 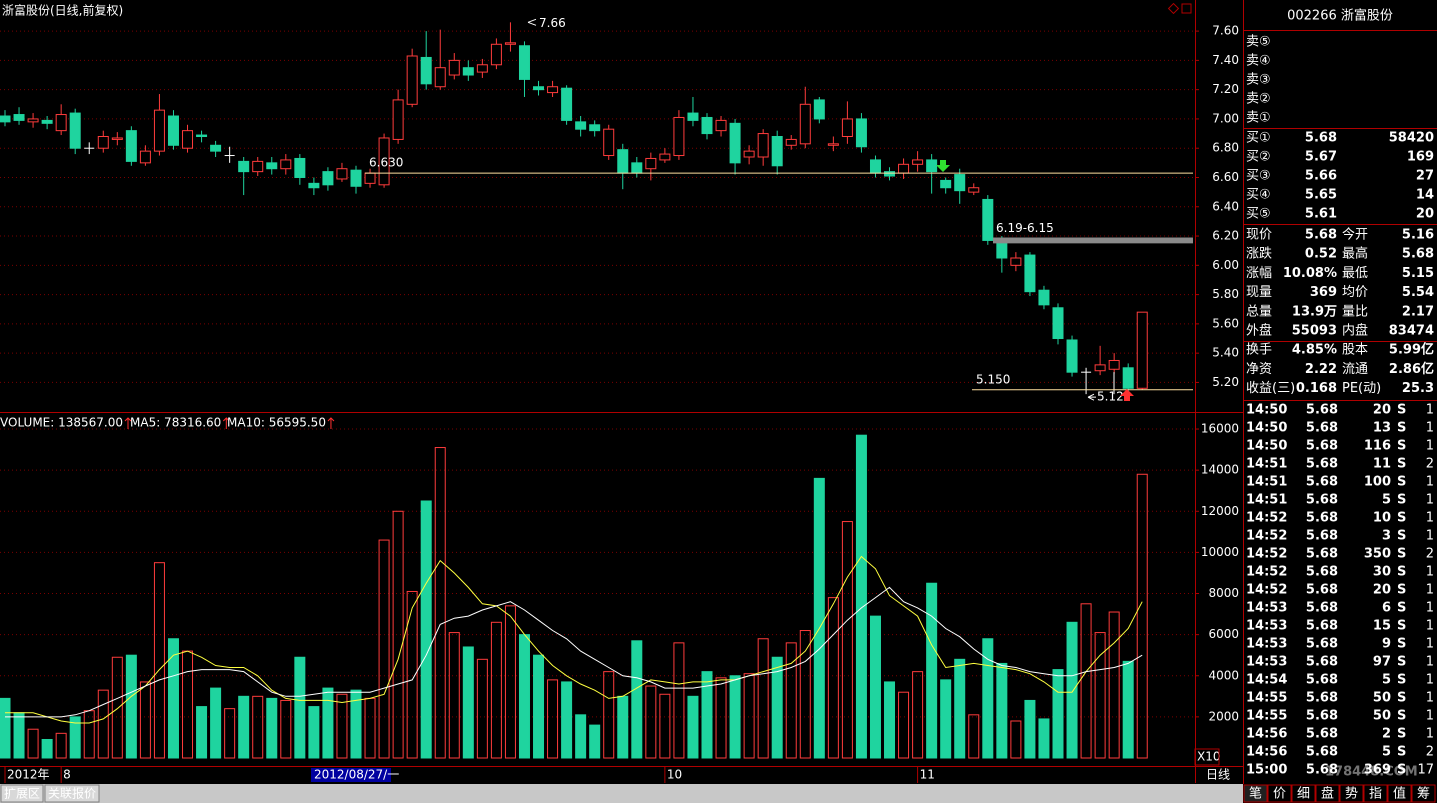 What do you see at coordinates (1355, 273) in the screenshot?
I see `stat-label: 最低` at bounding box center [1355, 273].